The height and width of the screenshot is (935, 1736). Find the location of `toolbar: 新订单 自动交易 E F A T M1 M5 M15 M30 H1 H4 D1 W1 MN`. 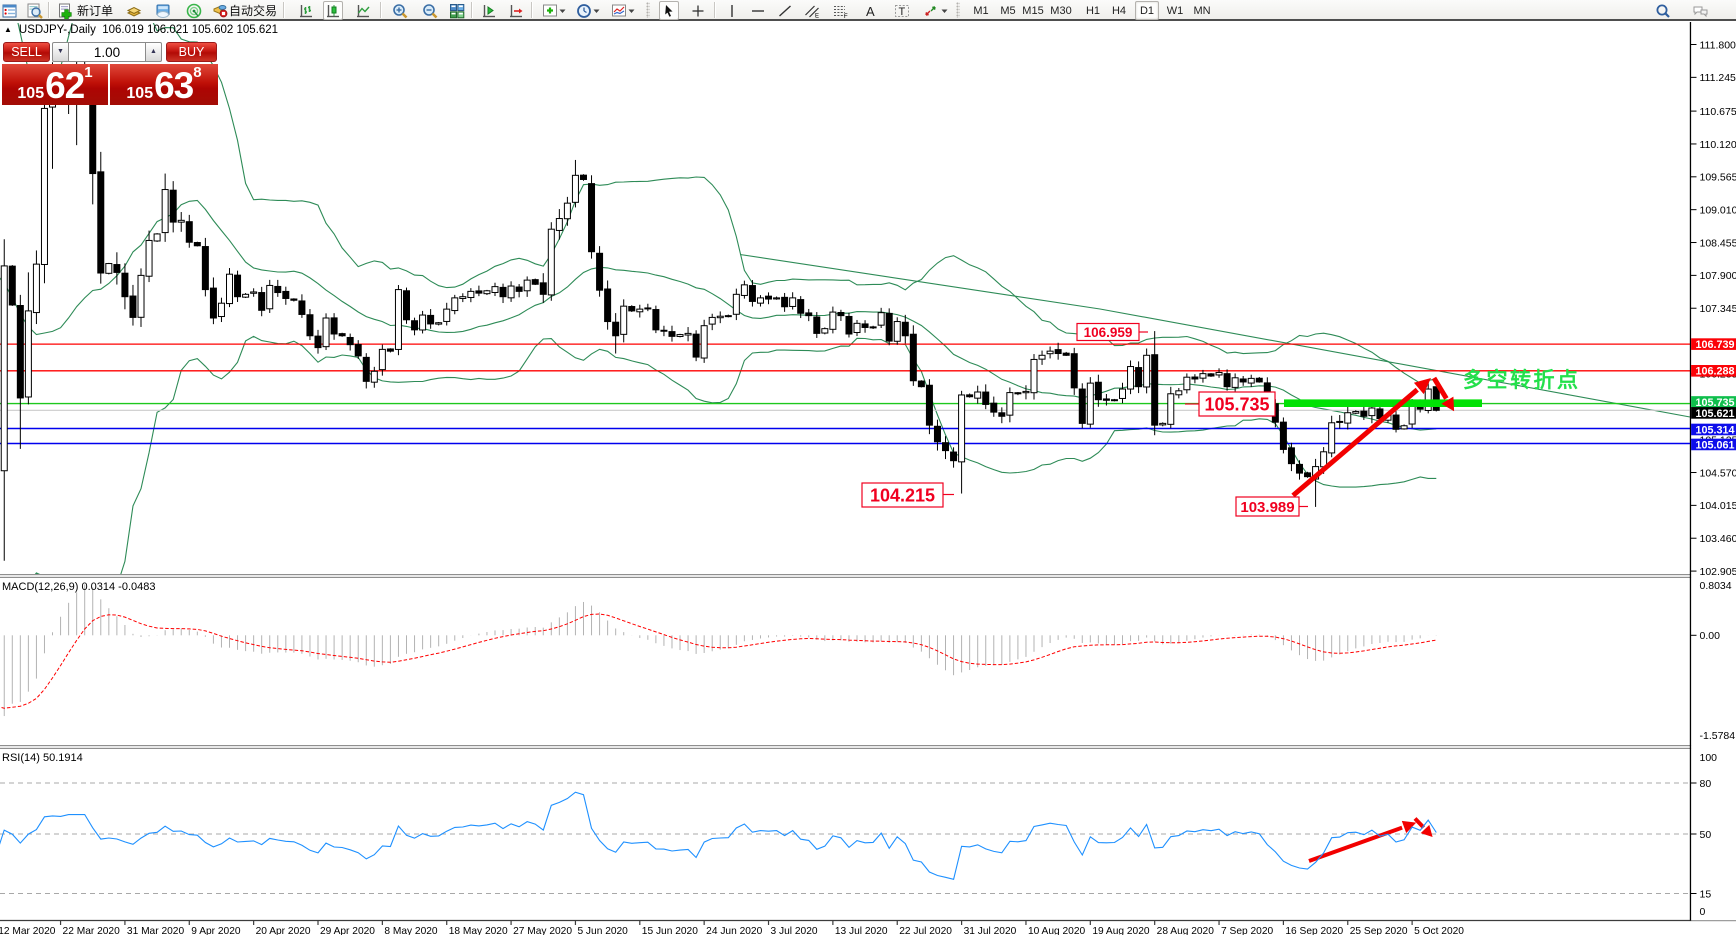

toolbar: 新订单 自动交易 E F A T M1 M5 M15 M30 H1 H4 D1 W1 MN is located at coordinates (868, 10).